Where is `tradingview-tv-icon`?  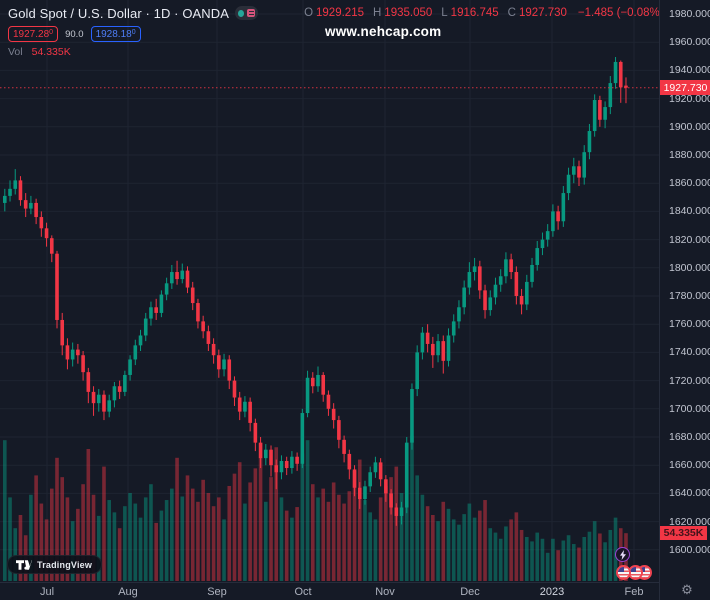 tradingview-tv-icon is located at coordinates (24, 564).